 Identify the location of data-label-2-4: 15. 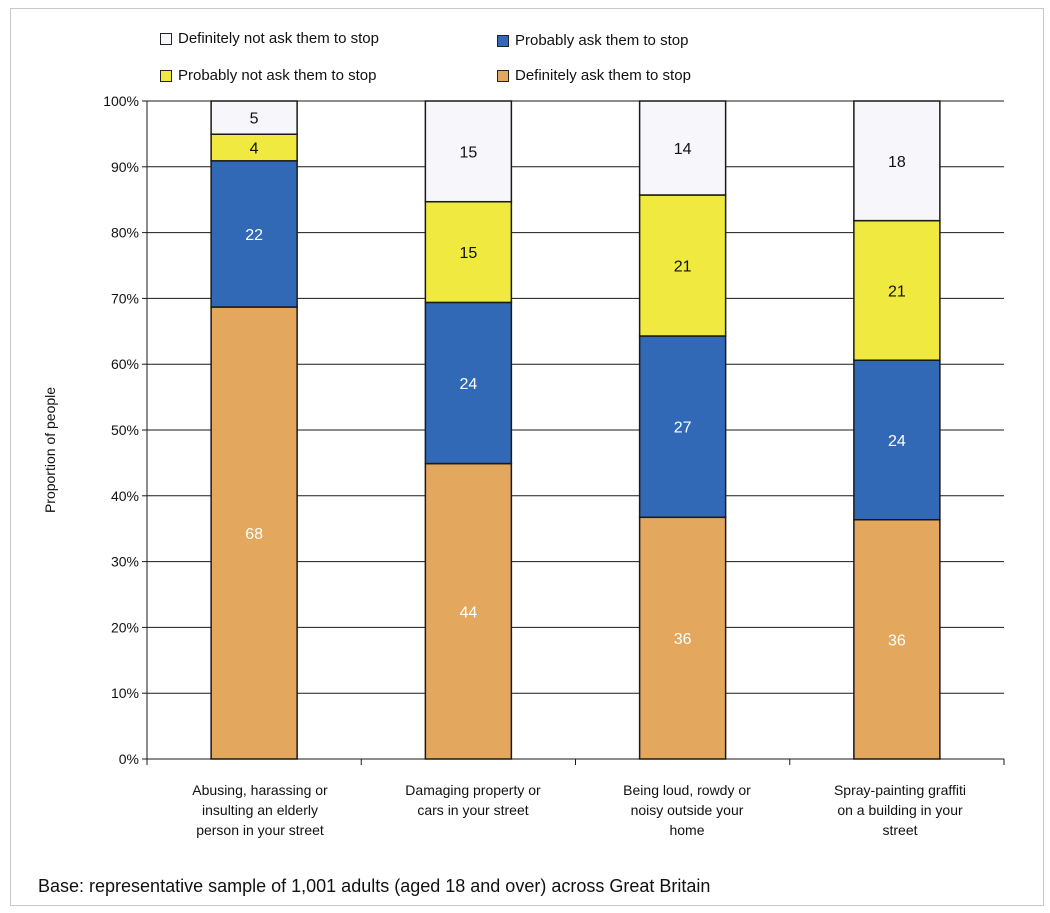
(468, 152).